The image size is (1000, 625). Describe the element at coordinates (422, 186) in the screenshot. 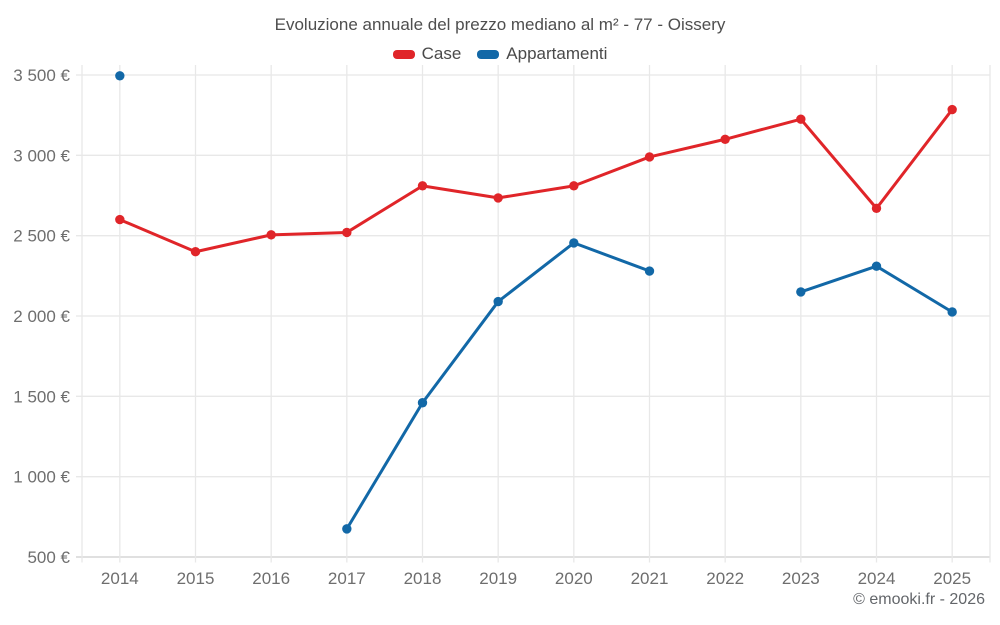

I see `case-point-2018` at that location.